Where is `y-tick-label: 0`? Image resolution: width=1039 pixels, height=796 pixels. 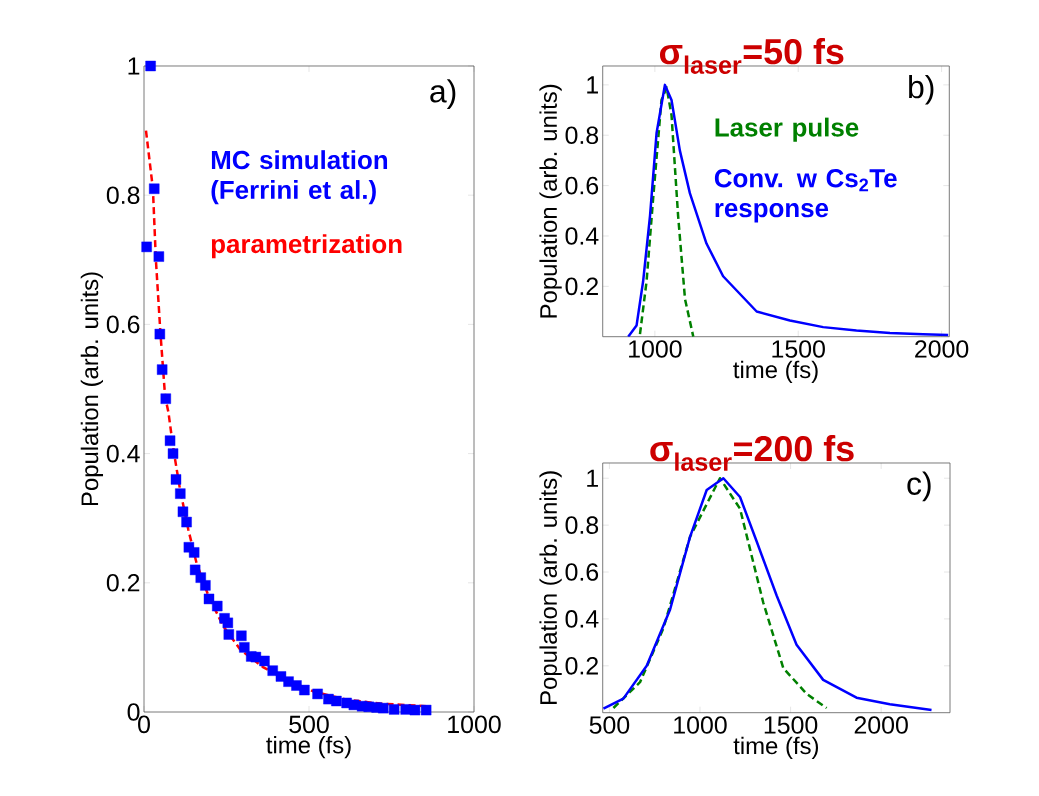
y-tick-label: 0 is located at coordinates (133, 712).